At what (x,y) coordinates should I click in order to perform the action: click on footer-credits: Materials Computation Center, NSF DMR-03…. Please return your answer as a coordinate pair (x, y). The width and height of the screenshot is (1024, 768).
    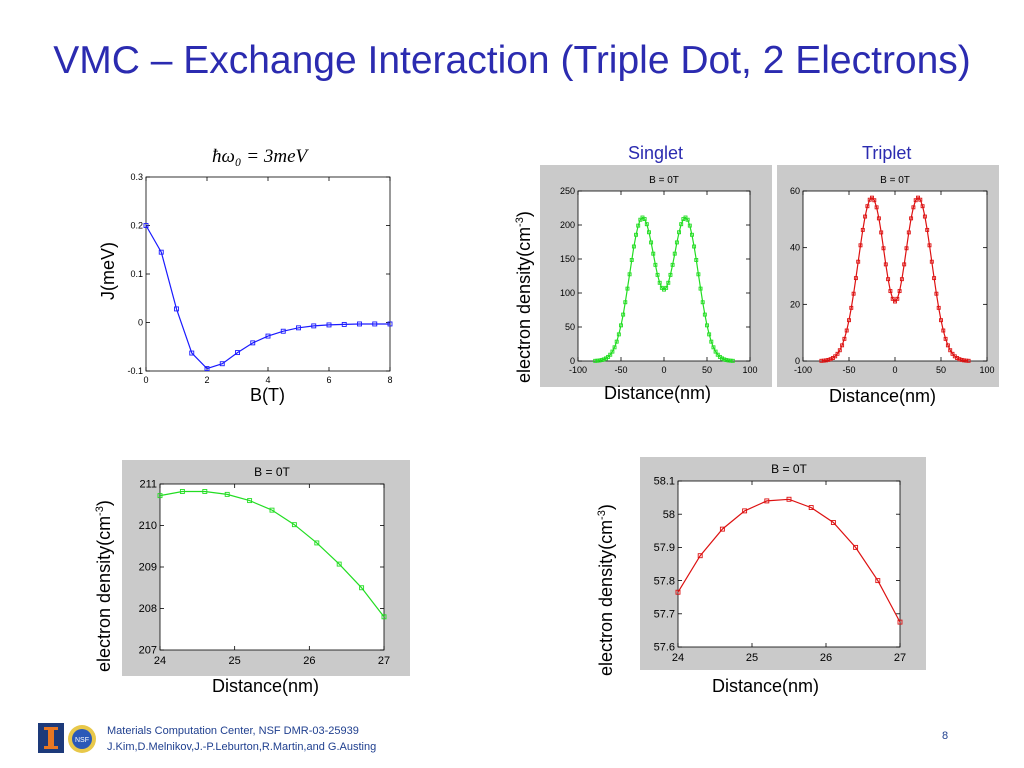
    Looking at the image, I should click on (241, 739).